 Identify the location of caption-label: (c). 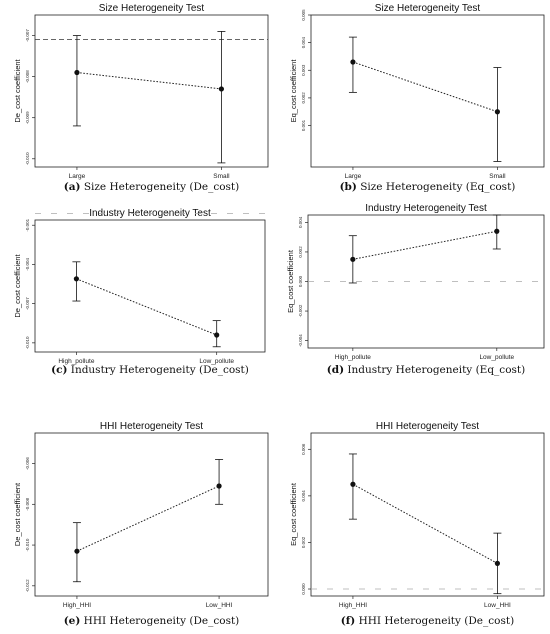
(59, 370).